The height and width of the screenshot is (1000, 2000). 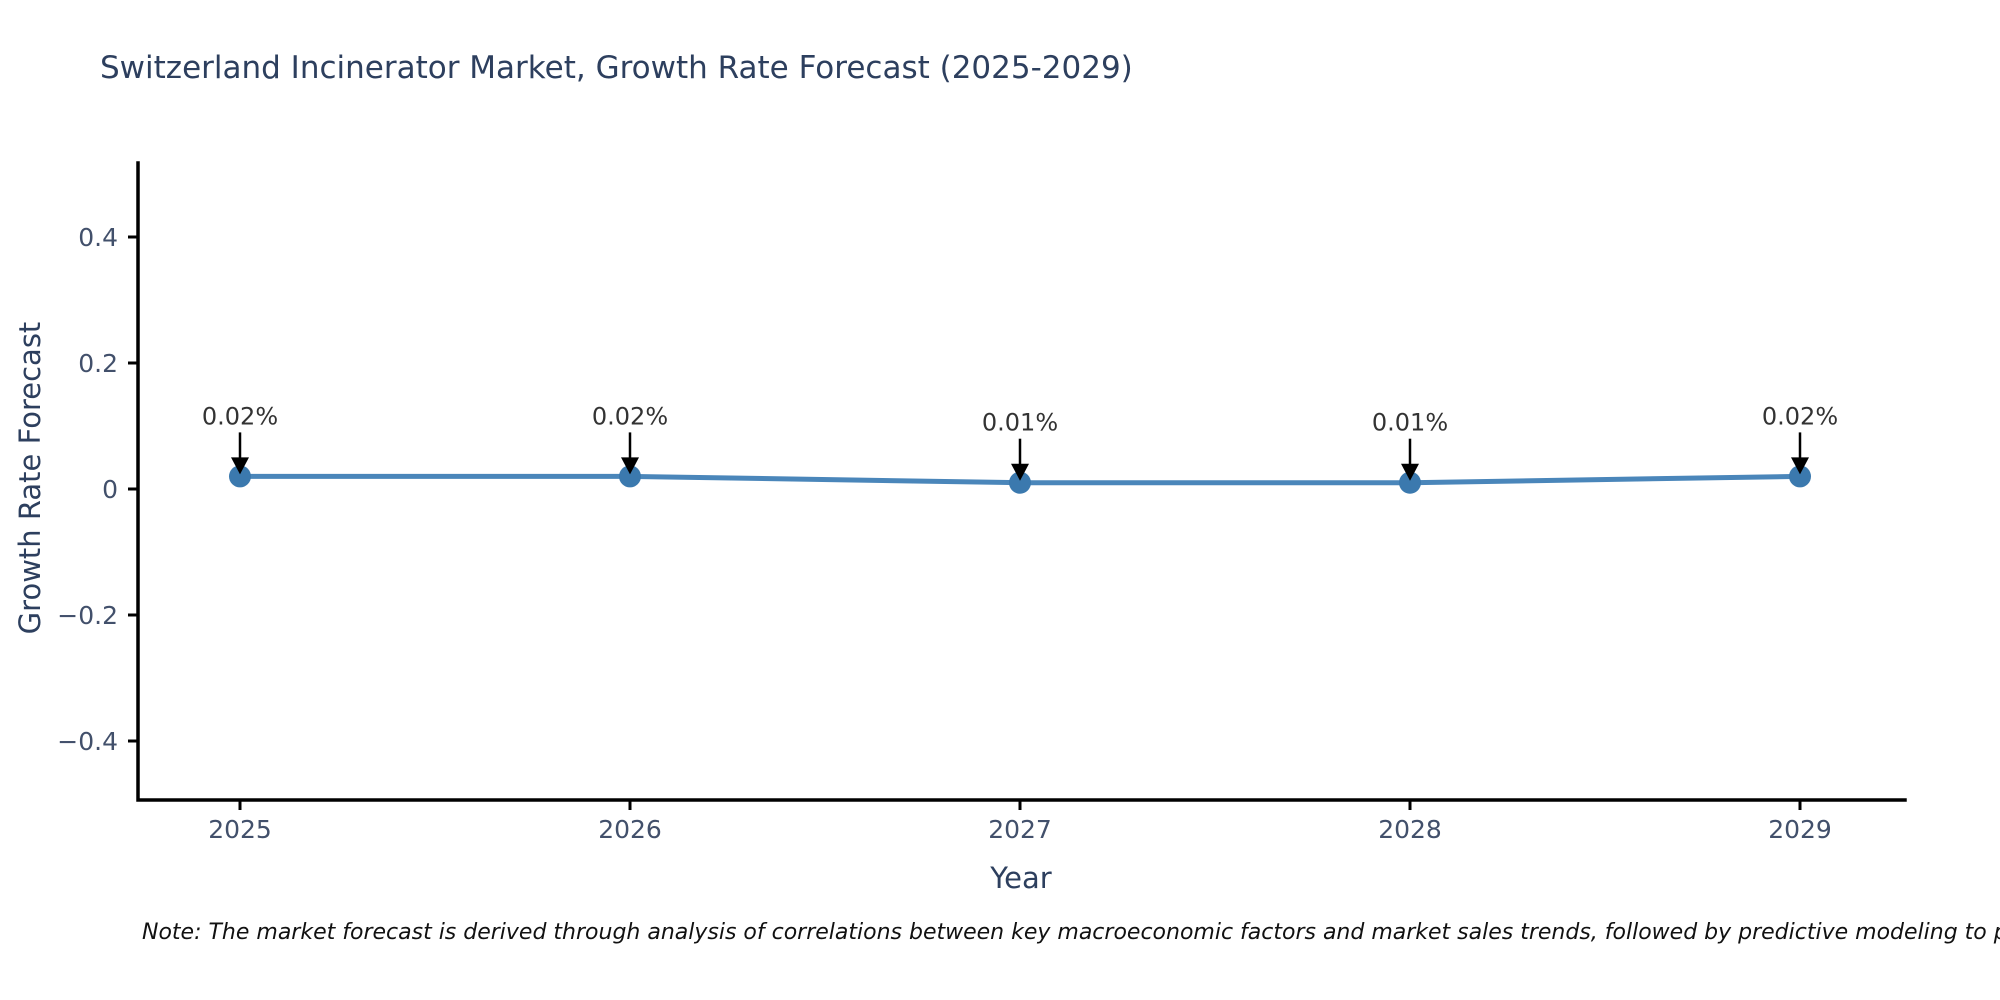 What do you see at coordinates (110, 489) in the screenshot?
I see `y-tick-label: 0` at bounding box center [110, 489].